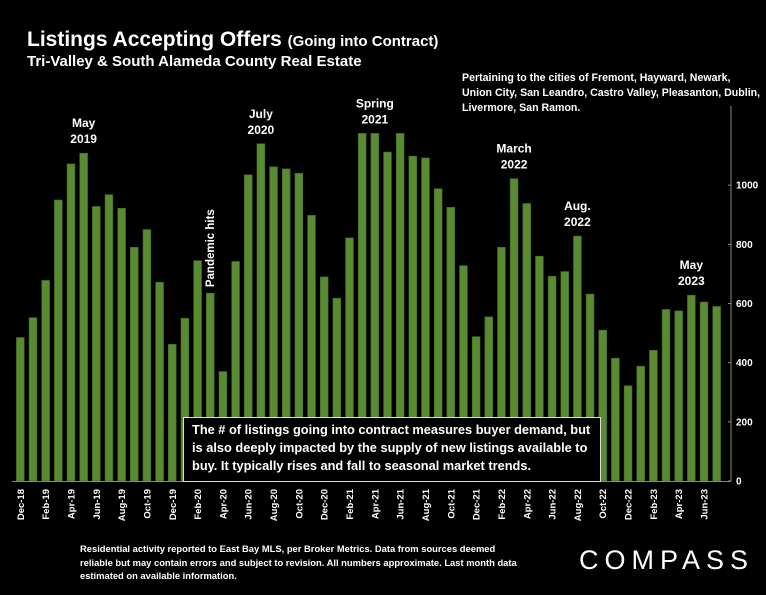 This screenshot has height=595, width=766. I want to click on y-tick-label: 1000, so click(747, 186).